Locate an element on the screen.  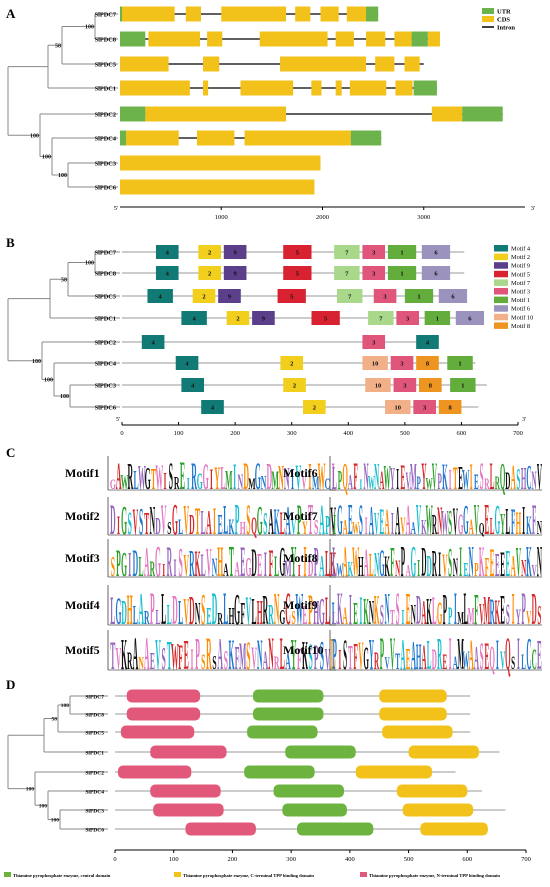
gene-label: SlPDC4 is located at coordinates (94, 793).